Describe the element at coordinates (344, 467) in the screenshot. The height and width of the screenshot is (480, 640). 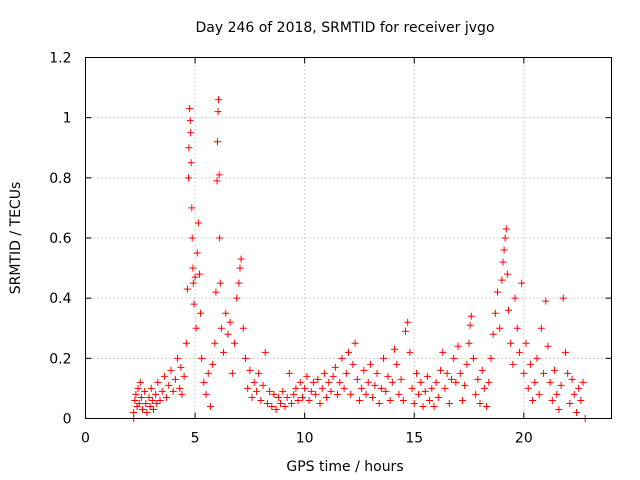
I see `x-axis-label: GPS time / hours` at that location.